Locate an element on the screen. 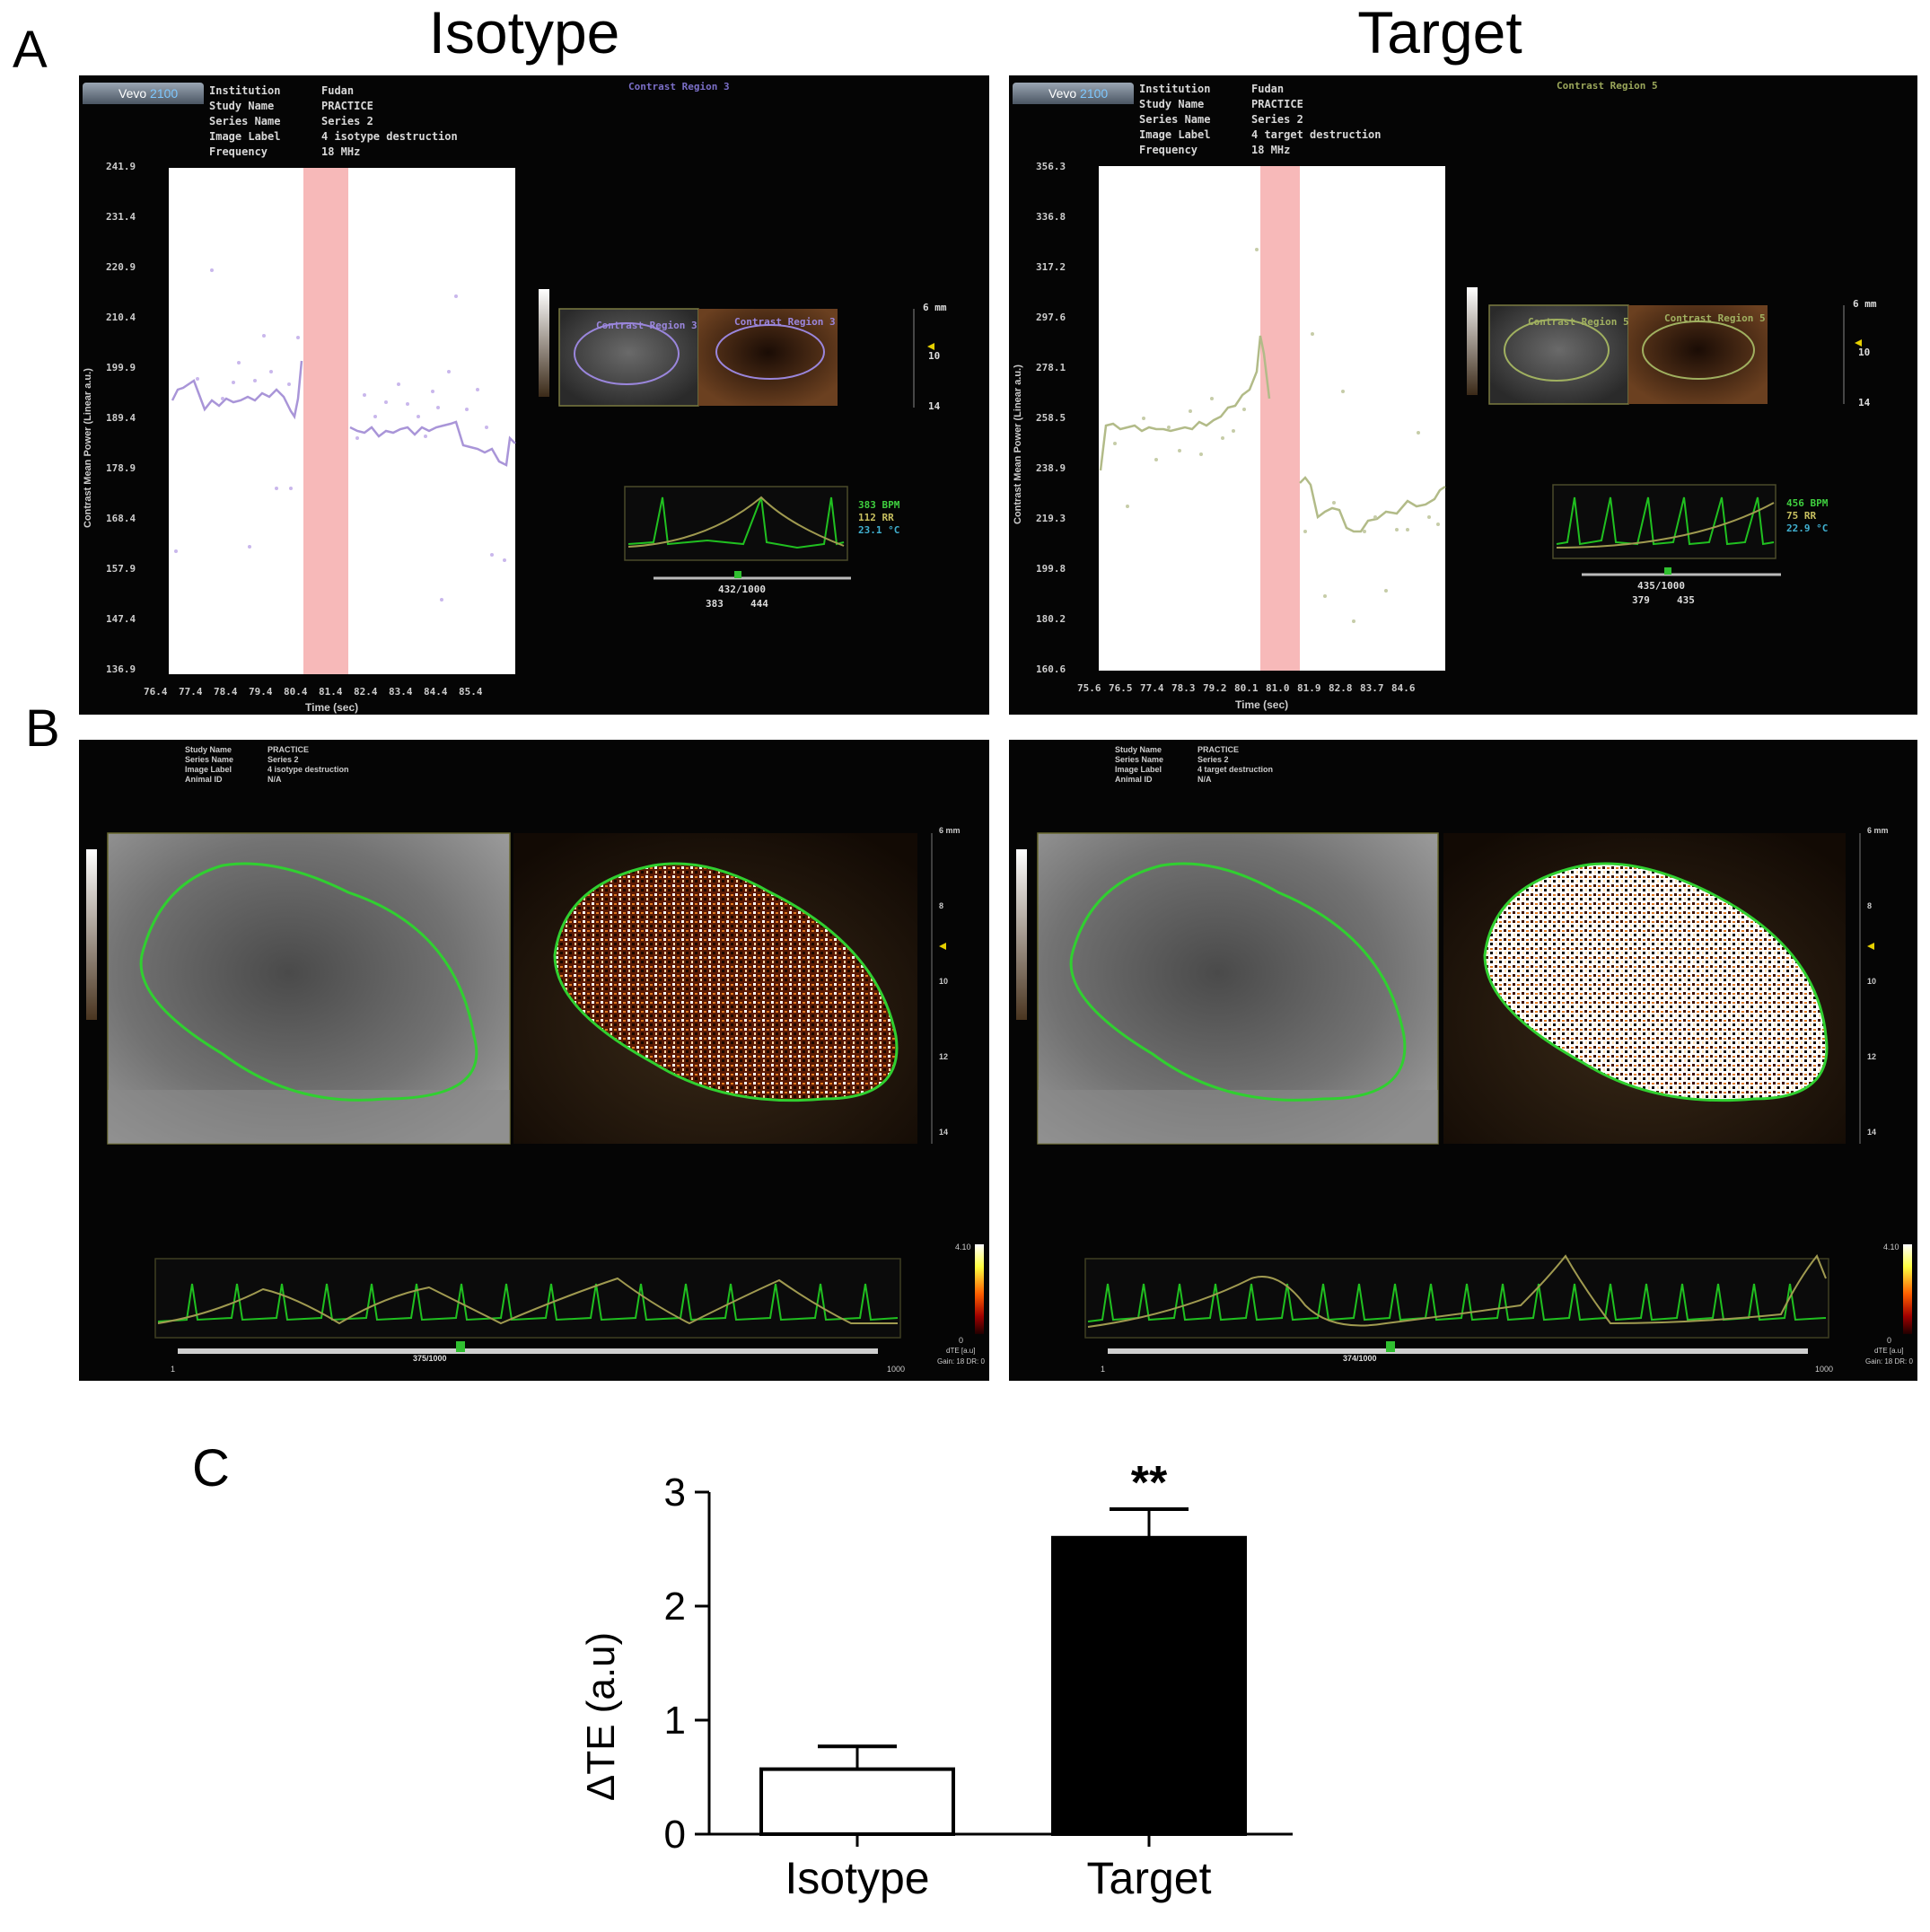 The image size is (1930, 1932). ecg-bpm: 456 BPM is located at coordinates (1807, 503).